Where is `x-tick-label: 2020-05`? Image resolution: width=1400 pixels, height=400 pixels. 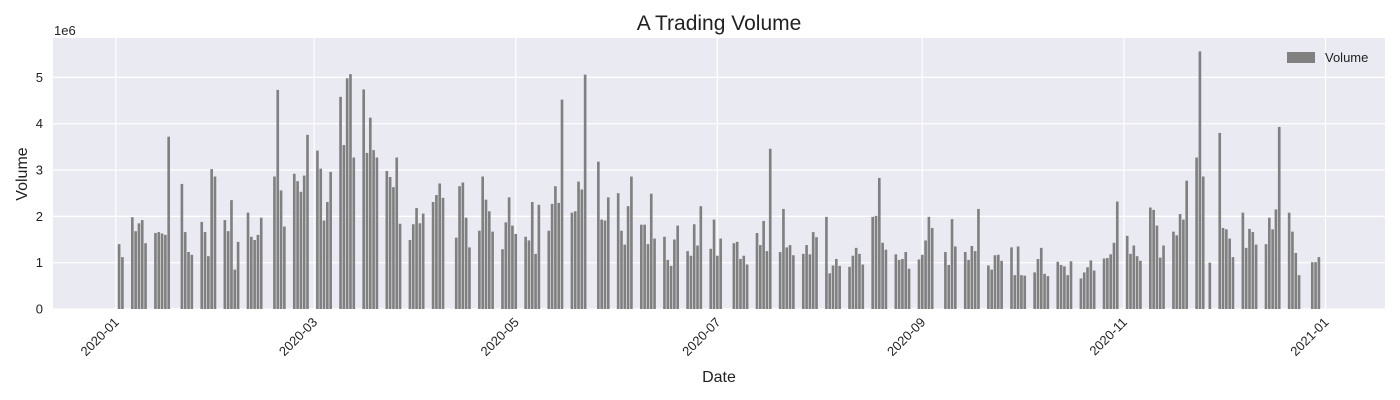 x-tick-label: 2020-05 is located at coordinates (500, 337).